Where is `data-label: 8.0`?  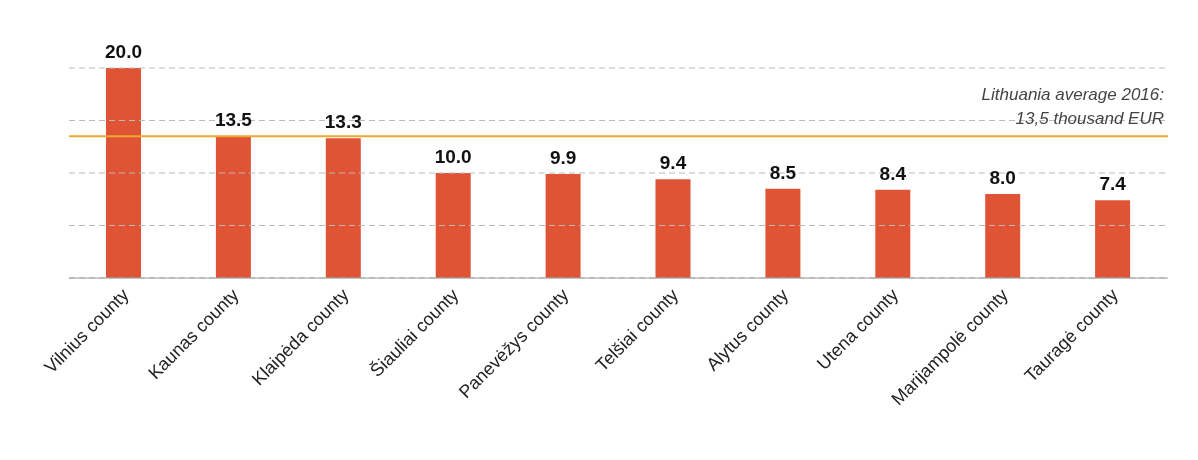 data-label: 8.0 is located at coordinates (1002, 177).